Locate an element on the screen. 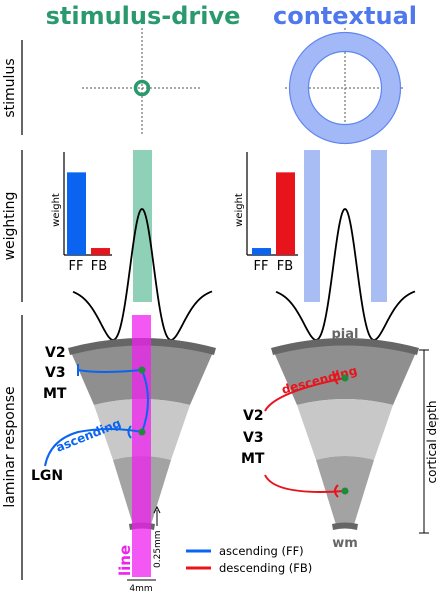 This screenshot has height=591, width=443. wm-label: wm is located at coordinates (345, 543).